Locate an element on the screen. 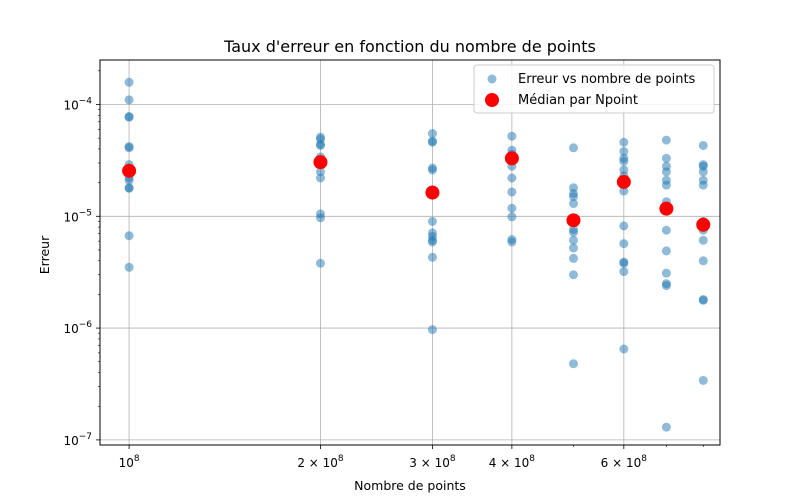 The height and width of the screenshot is (500, 800). y-axis-ticks: 10⁻⁷ 10⁻⁶ 10⁻⁵ 10⁻⁴ is located at coordinates (81, 259).